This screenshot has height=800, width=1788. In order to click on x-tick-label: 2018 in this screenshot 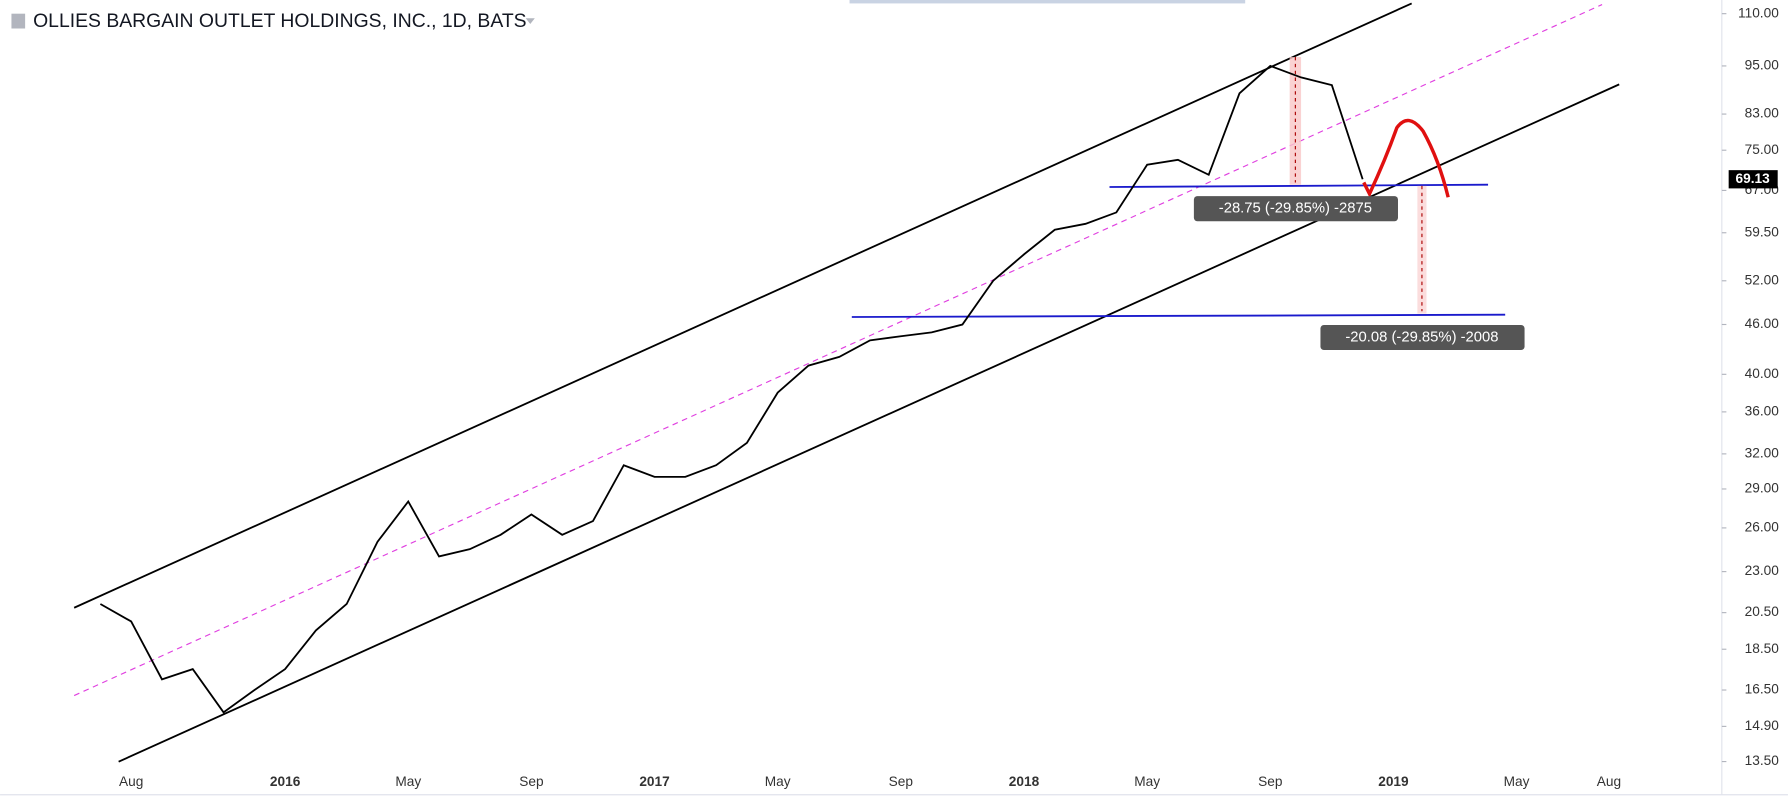, I will do `click(1024, 781)`.